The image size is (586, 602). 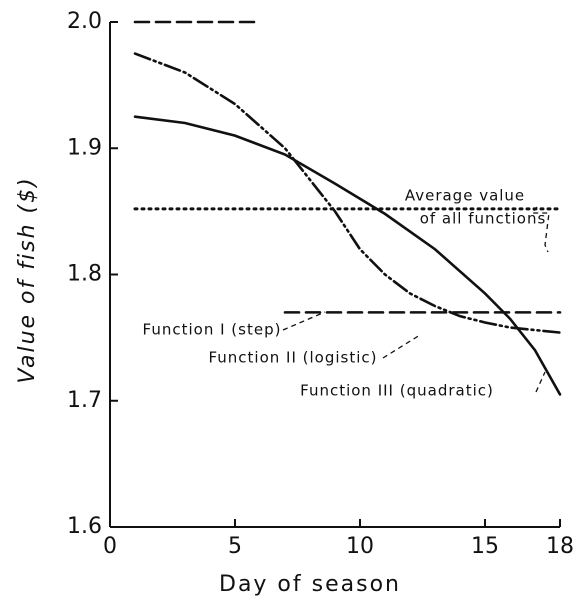 What do you see at coordinates (110, 546) in the screenshot?
I see `x-tick-label: 0` at bounding box center [110, 546].